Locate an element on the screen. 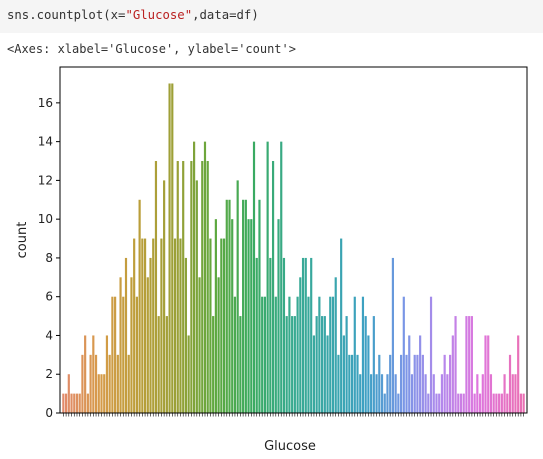  y-tick-label: 14 is located at coordinates (45, 142).